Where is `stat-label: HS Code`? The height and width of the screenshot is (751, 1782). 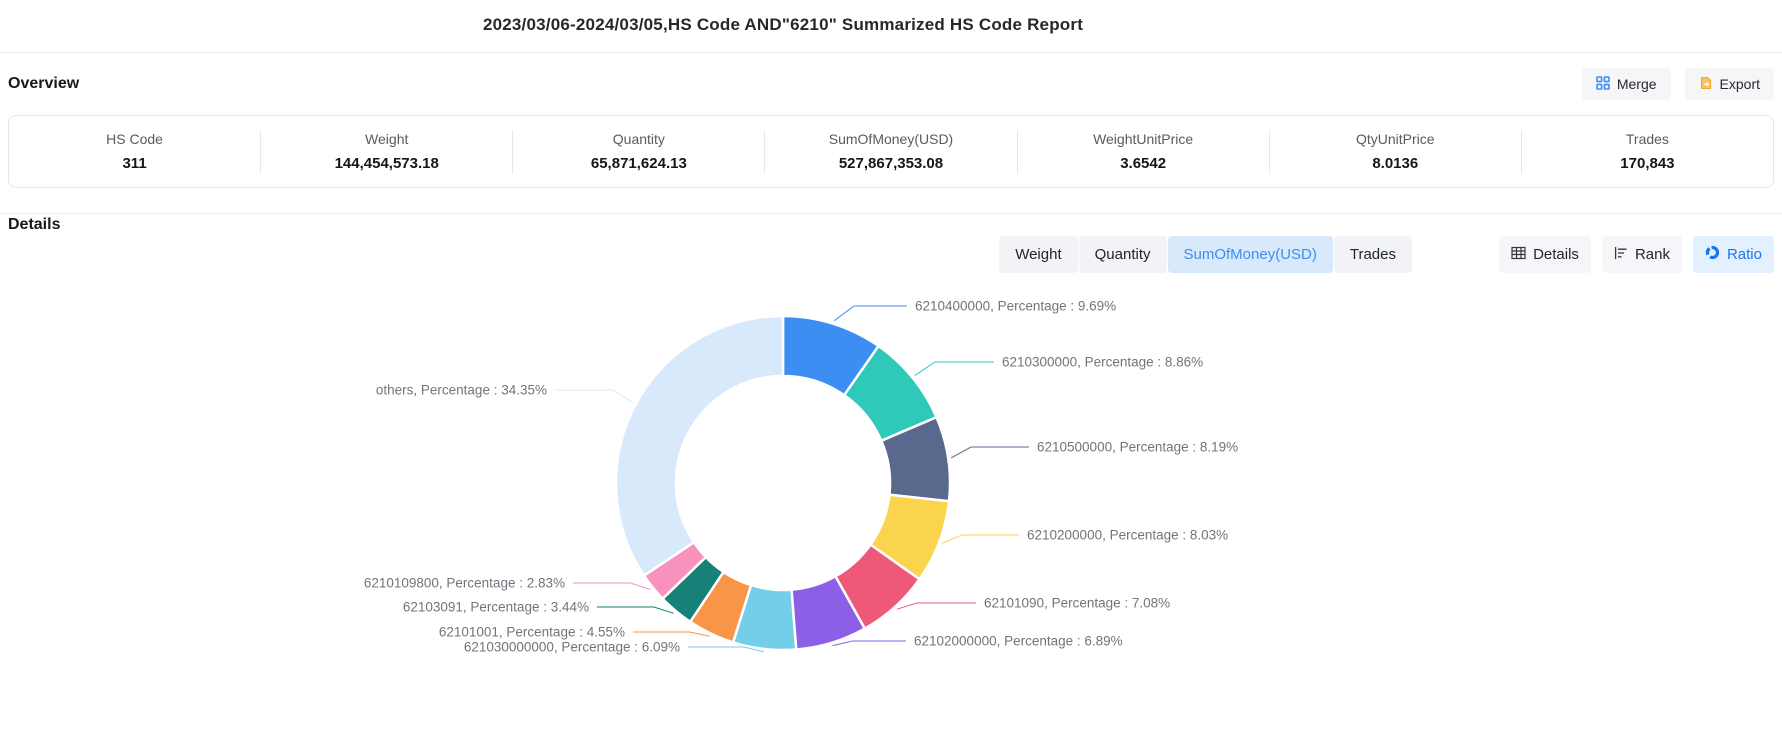 stat-label: HS Code is located at coordinates (134, 139).